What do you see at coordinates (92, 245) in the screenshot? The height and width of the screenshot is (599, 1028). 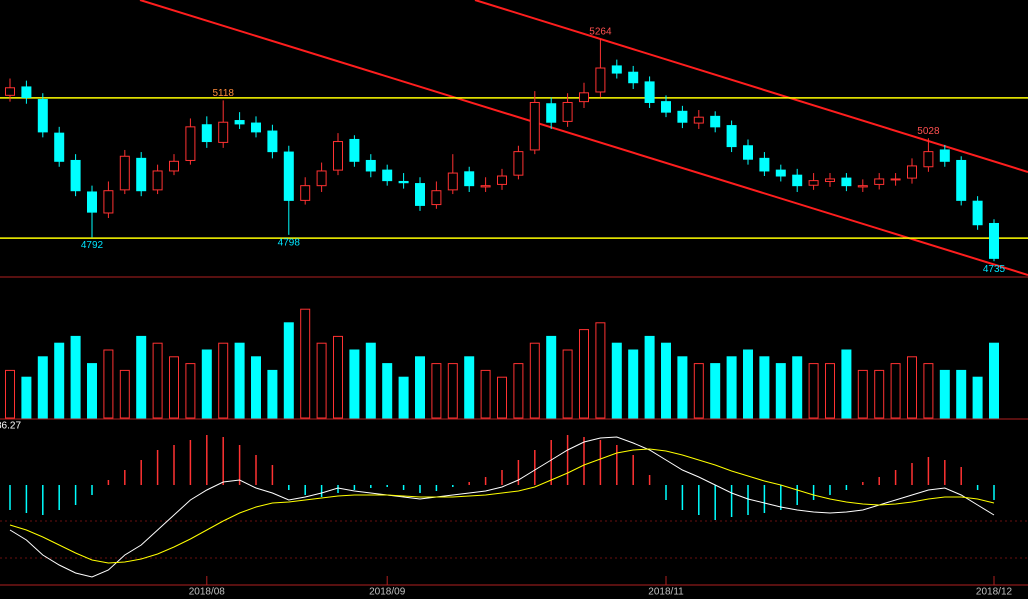 I see `low-label: 4792` at bounding box center [92, 245].